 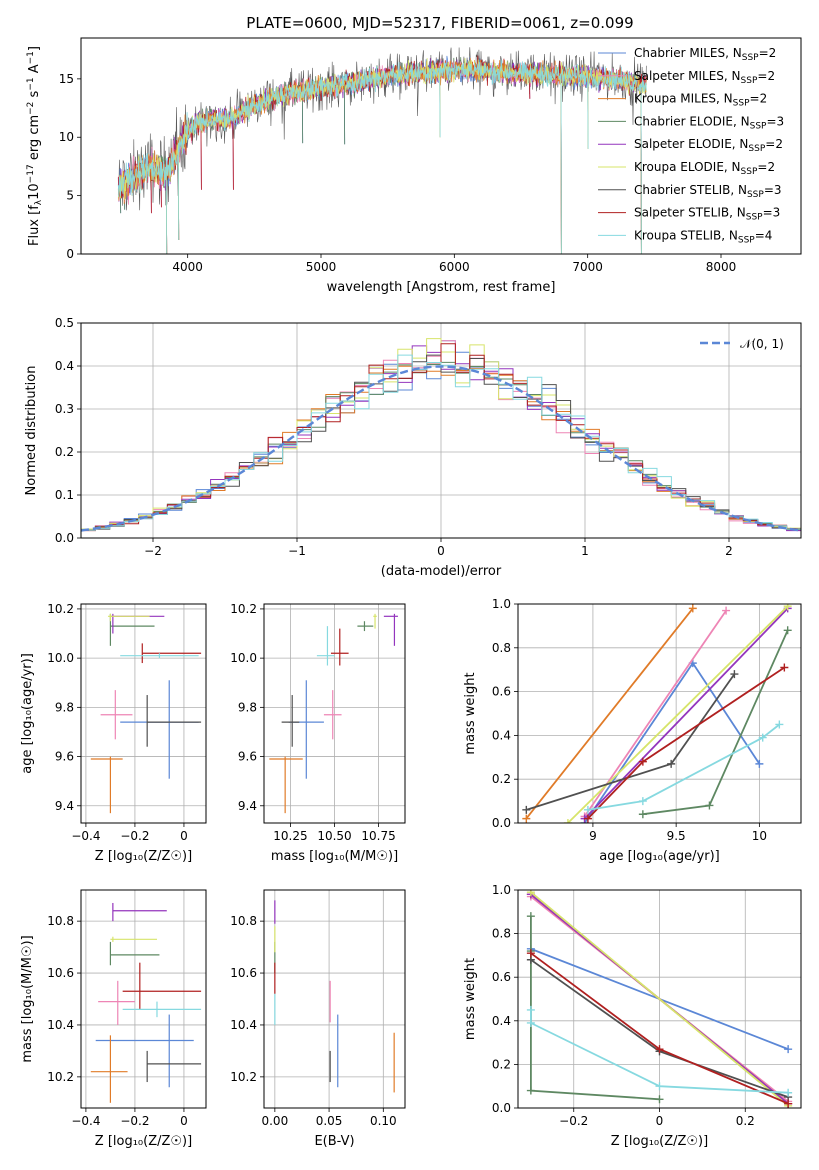 I want to click on x-tick-label: −0.4, so click(x=85, y=836).